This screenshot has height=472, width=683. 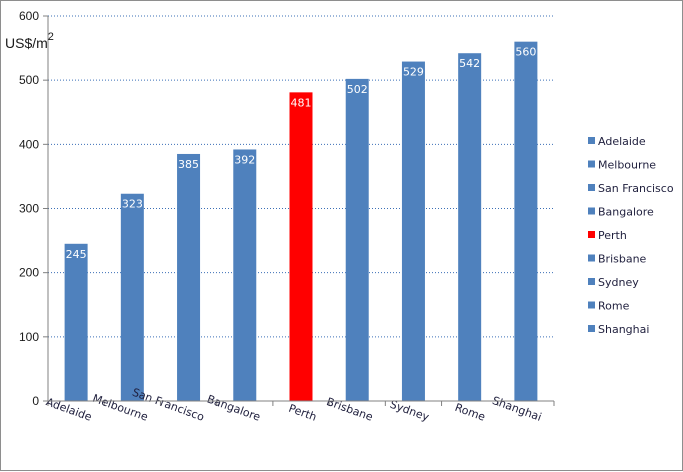 I want to click on y-tick-label: 600, so click(x=29, y=16).